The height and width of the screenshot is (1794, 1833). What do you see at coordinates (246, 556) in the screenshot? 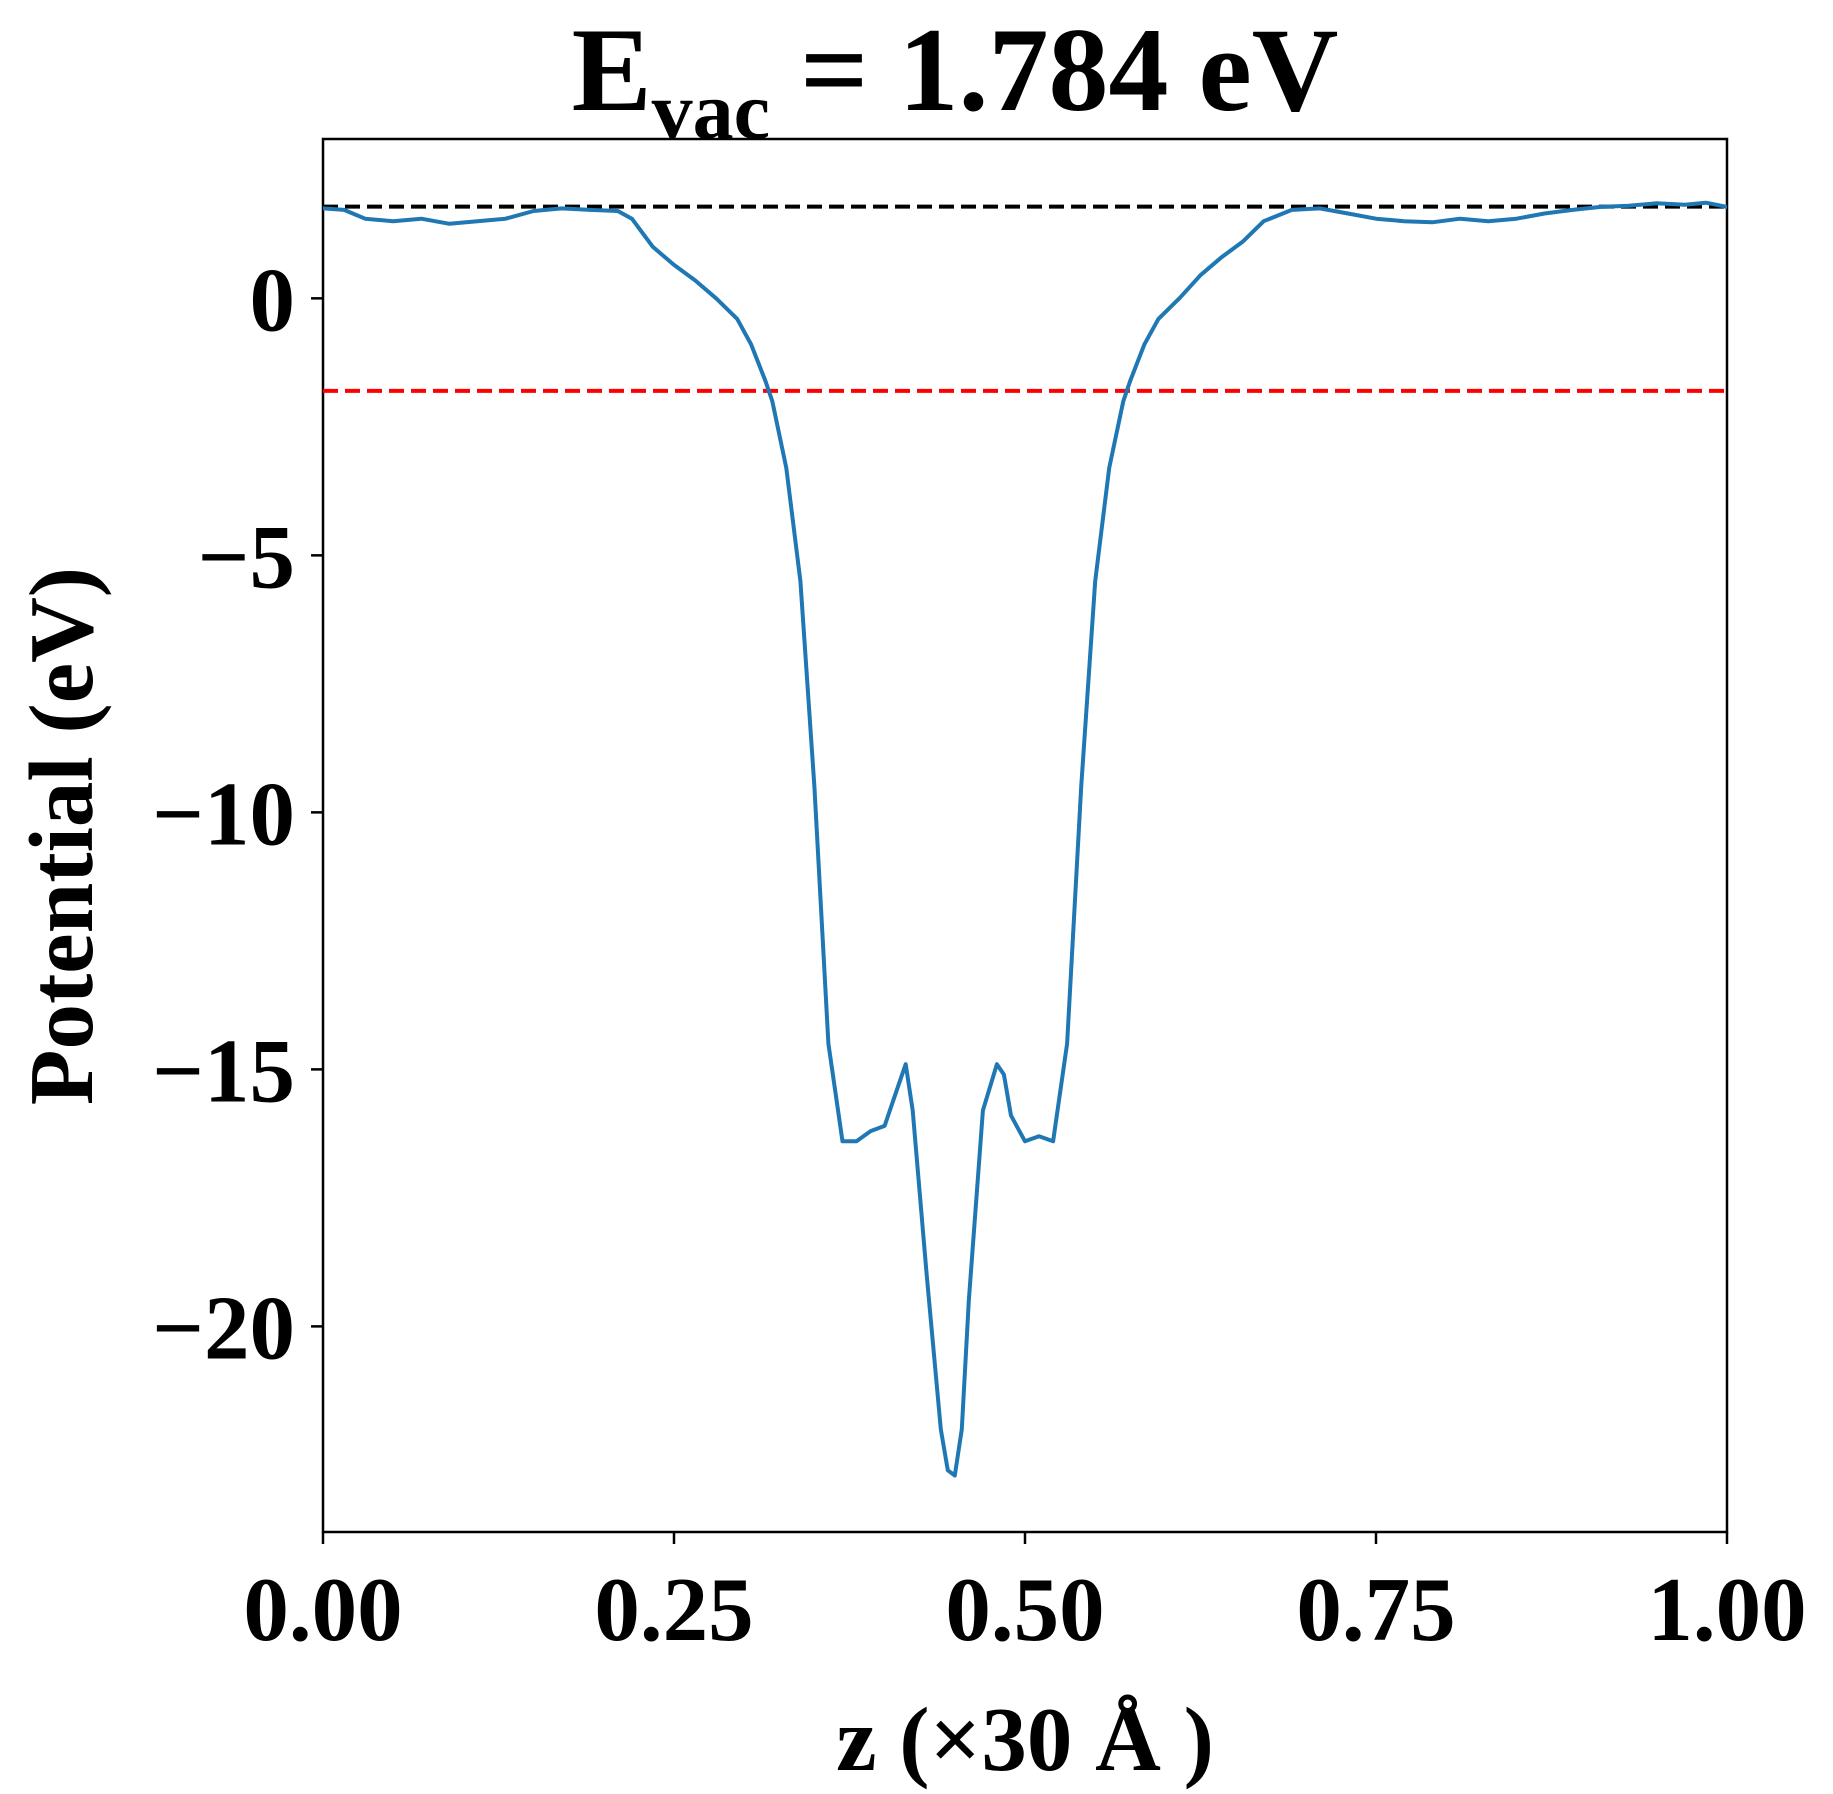
I see `y-tick-label: −5` at bounding box center [246, 556].